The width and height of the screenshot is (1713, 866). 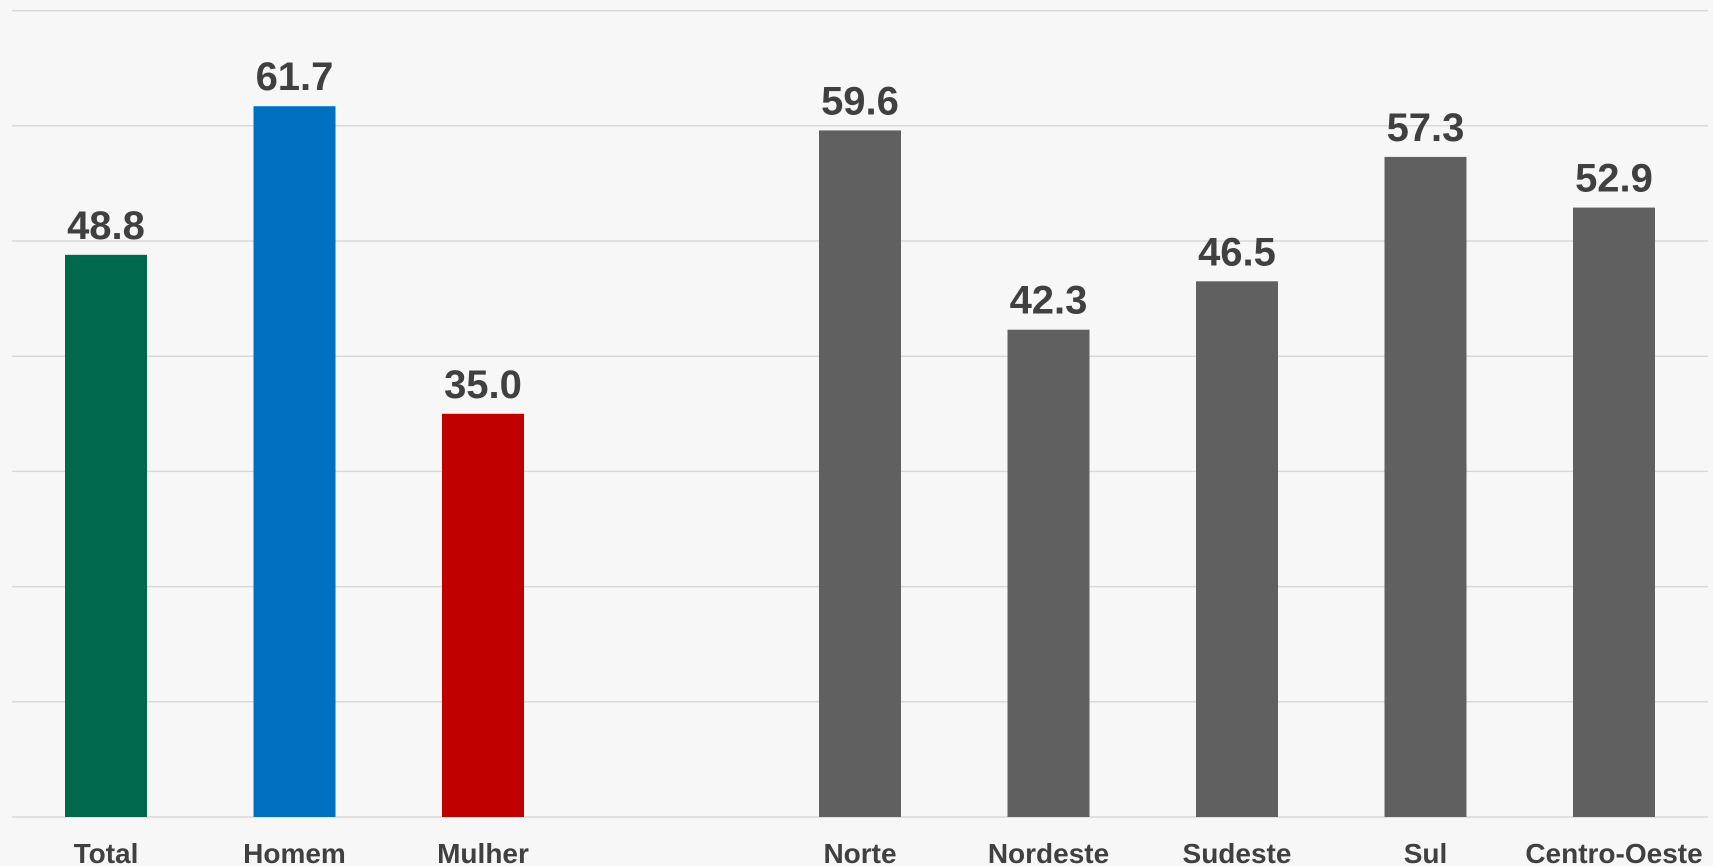 What do you see at coordinates (1425, 487) in the screenshot?
I see `bar-sul` at bounding box center [1425, 487].